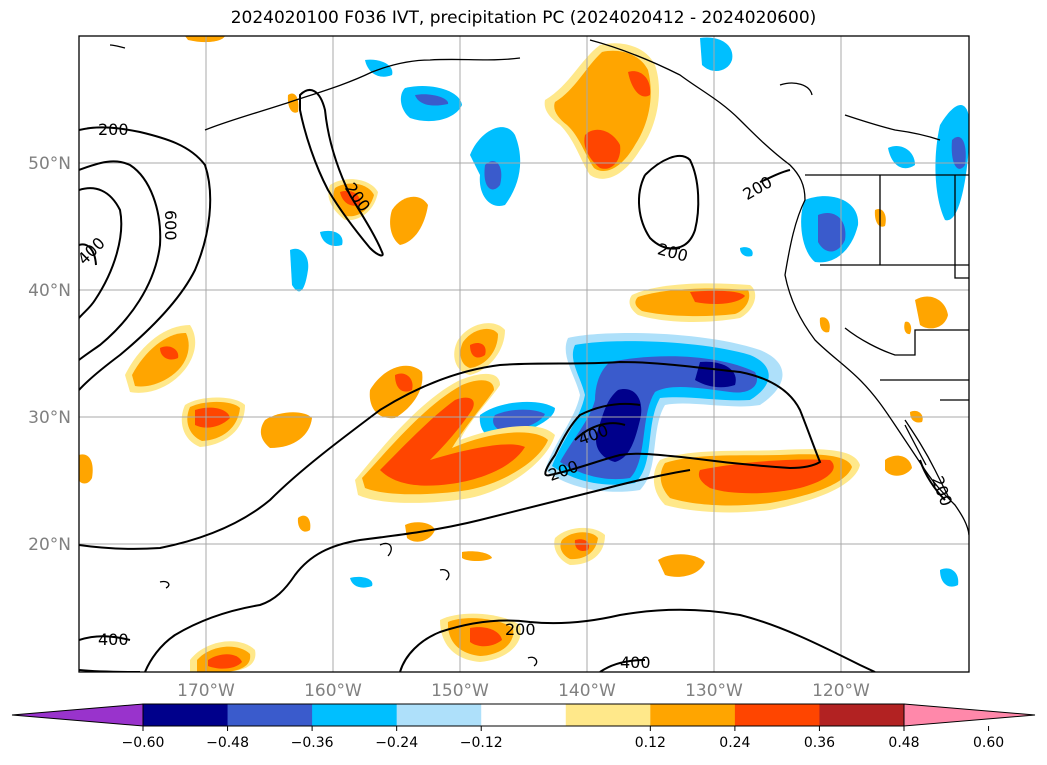  I want to click on colorbar-tick-label: 0.48, so click(903, 743).